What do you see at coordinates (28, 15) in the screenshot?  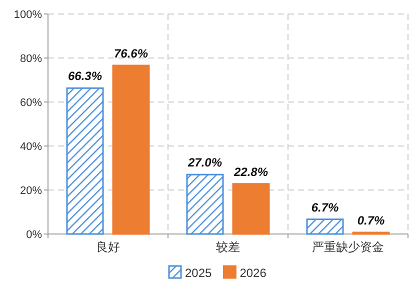 I see `y-tick-label: 100%` at bounding box center [28, 15].